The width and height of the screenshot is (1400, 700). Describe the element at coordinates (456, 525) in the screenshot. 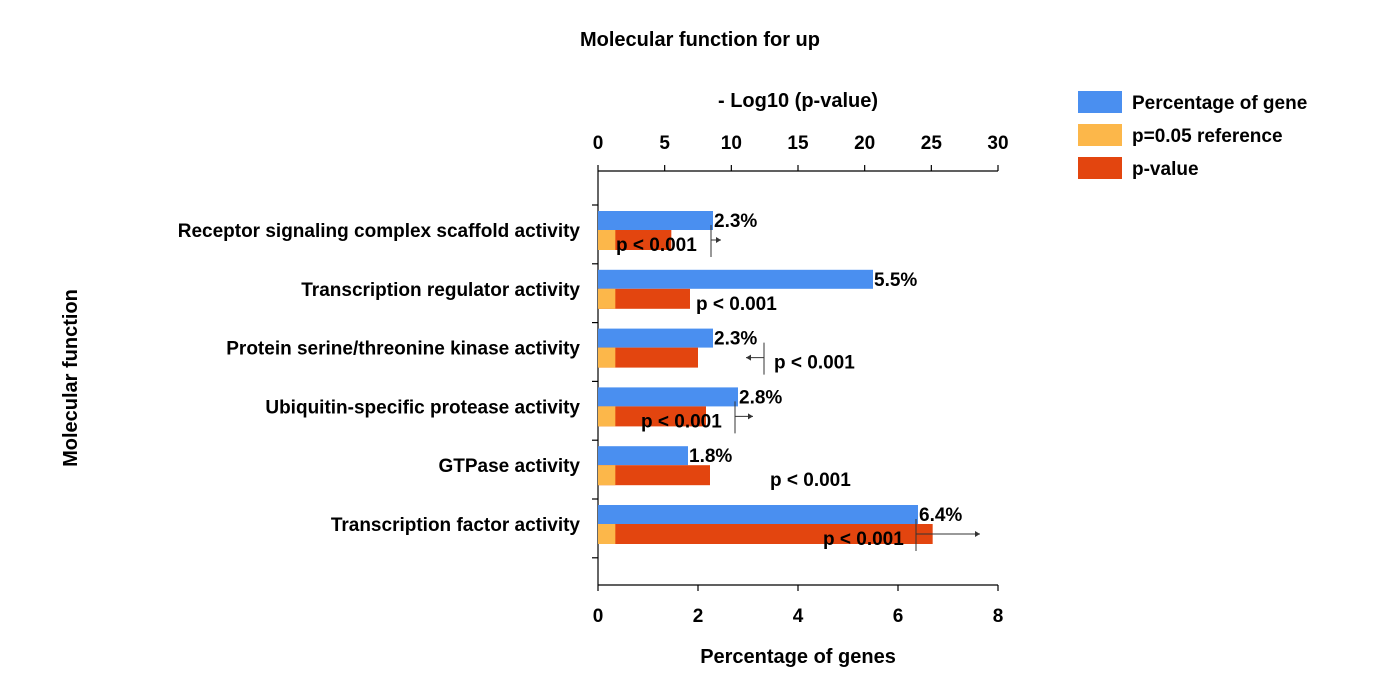

I see `category-label: Transcription factor activity` at that location.